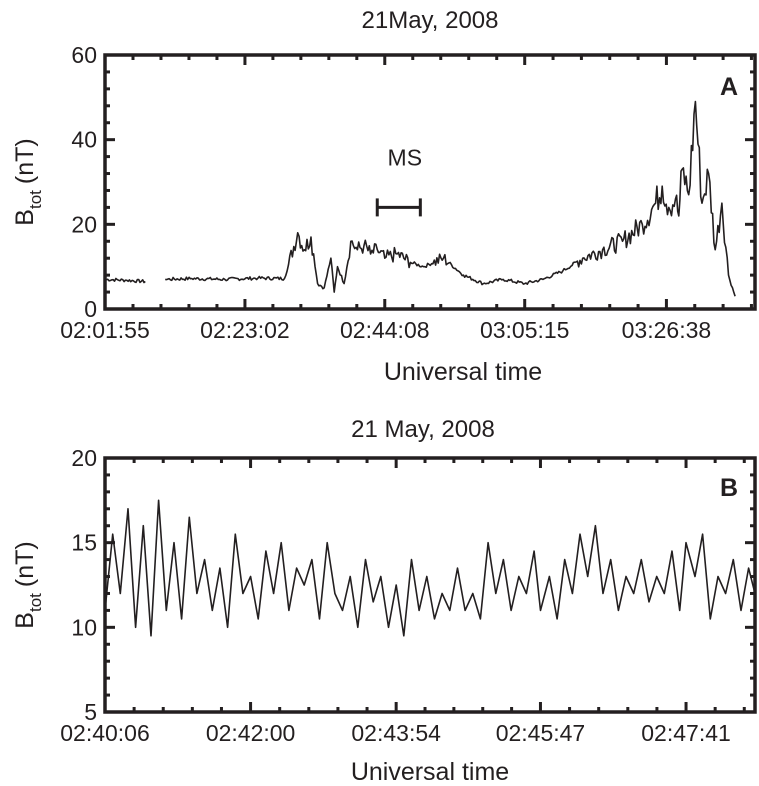 This screenshot has width=759, height=786. I want to click on x-tick-label: 02:47:41, so click(686, 733).